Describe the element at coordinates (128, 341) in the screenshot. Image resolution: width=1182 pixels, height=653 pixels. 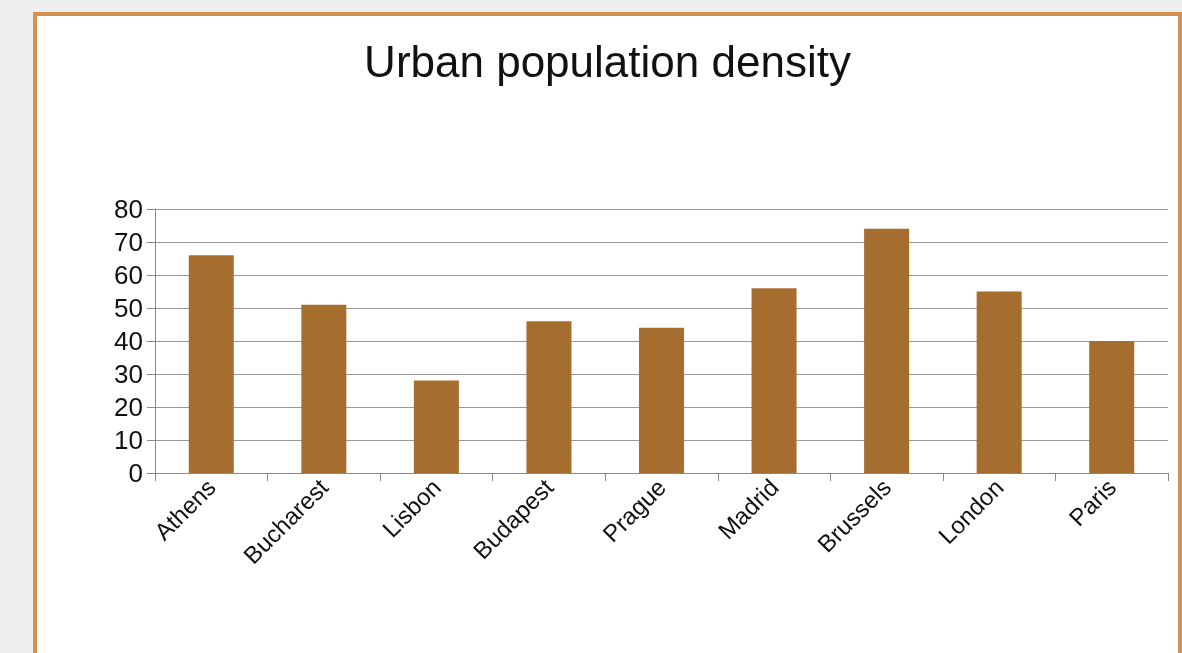
I see `y-tick-label: 40` at that location.